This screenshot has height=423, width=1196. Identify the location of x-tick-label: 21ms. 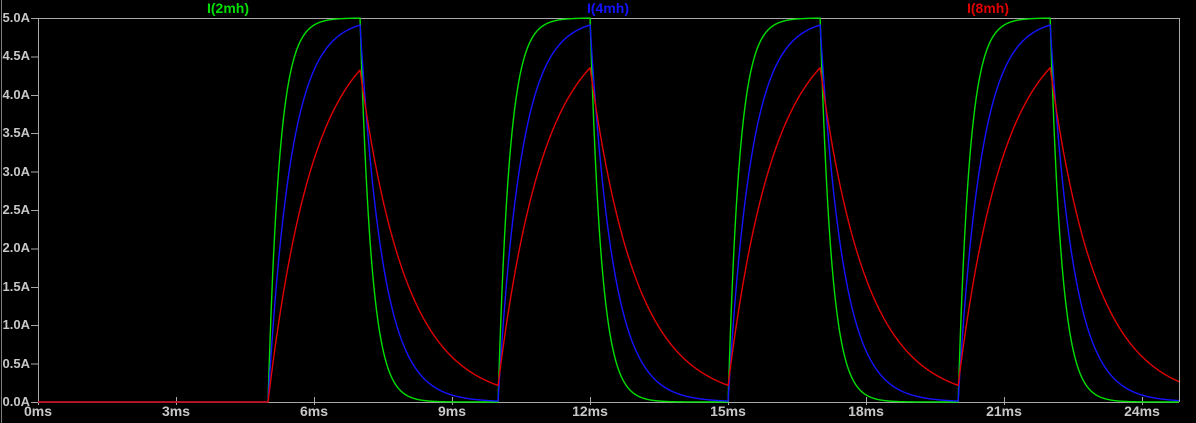
(1004, 411).